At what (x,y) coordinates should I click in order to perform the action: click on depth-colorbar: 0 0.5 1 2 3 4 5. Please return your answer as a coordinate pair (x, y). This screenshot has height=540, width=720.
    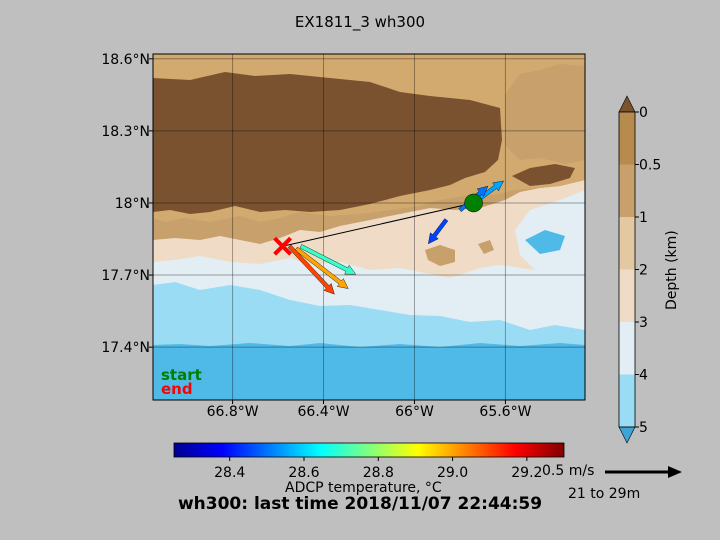
    Looking at the image, I should click on (639, 269).